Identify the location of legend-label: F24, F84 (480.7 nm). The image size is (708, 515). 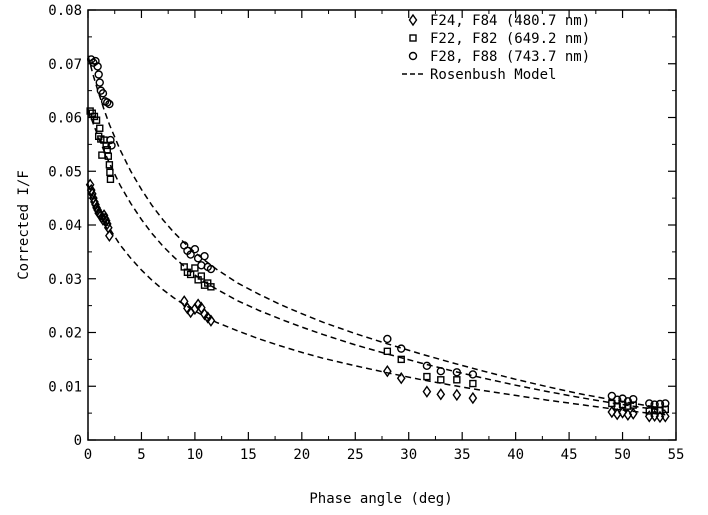
(510, 21).